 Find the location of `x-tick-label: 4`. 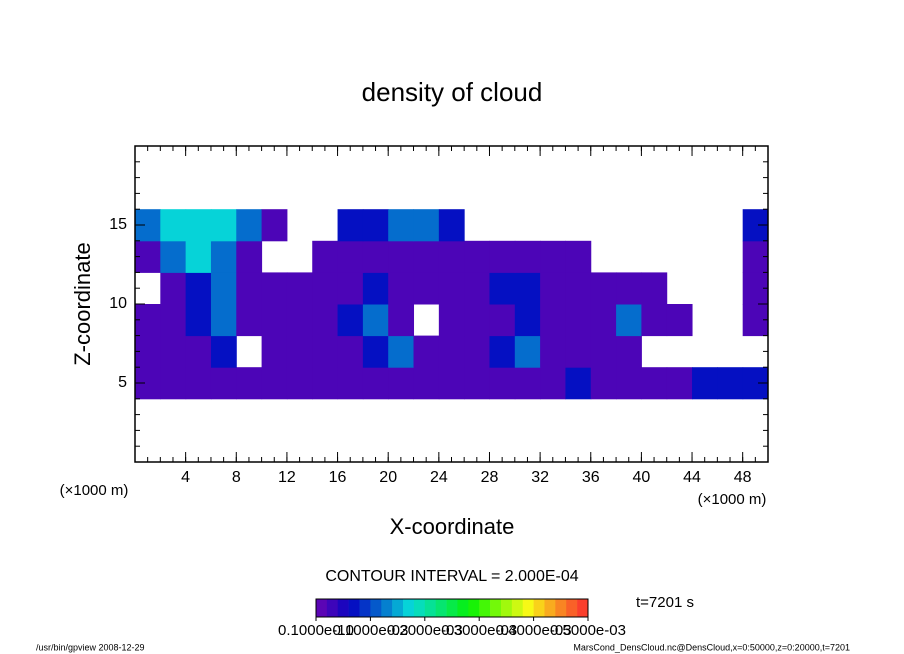

x-tick-label: 4 is located at coordinates (185, 477).